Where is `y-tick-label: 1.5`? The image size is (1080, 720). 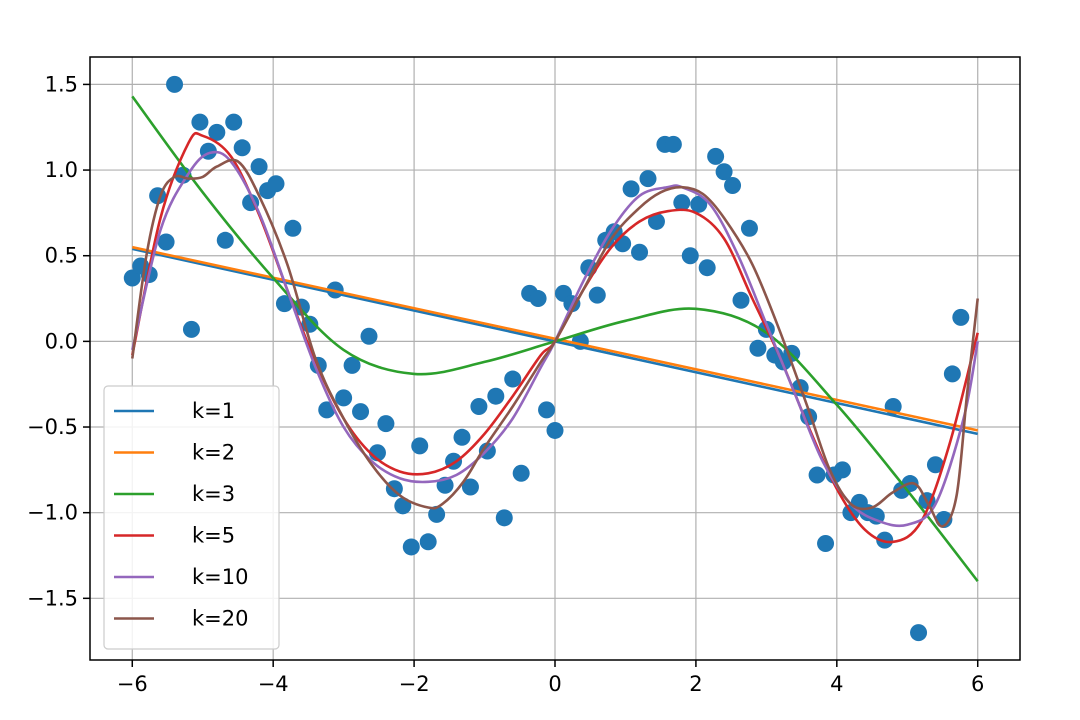 y-tick-label: 1.5 is located at coordinates (61, 84).